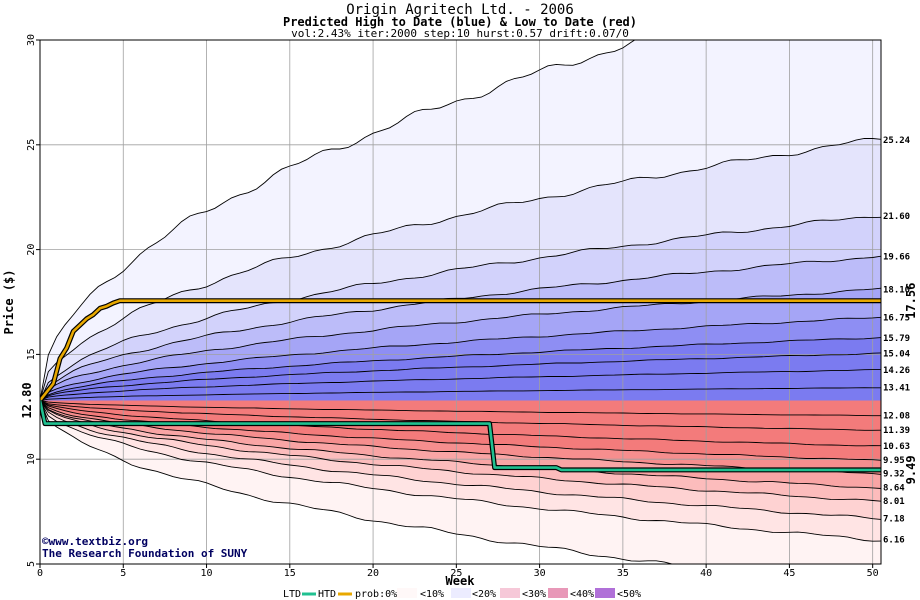  I want to click on x-tick-label: 5, so click(123, 573).